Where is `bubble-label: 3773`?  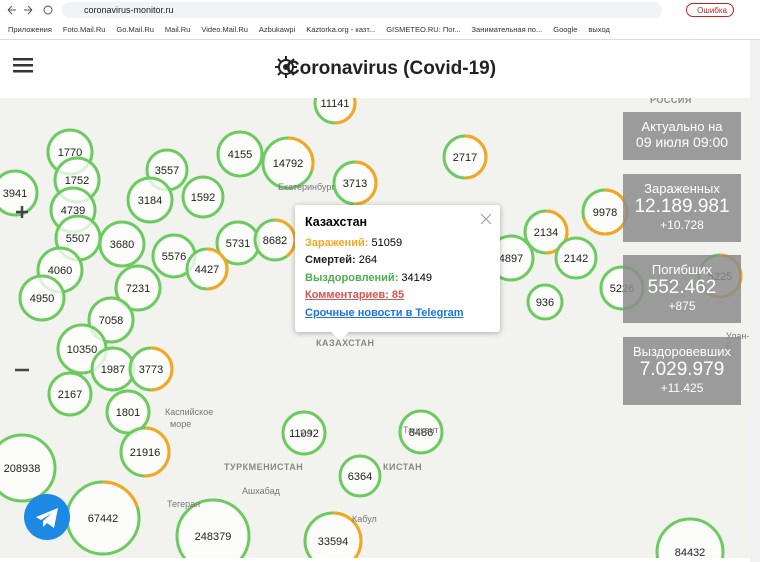
bubble-label: 3773 is located at coordinates (151, 370).